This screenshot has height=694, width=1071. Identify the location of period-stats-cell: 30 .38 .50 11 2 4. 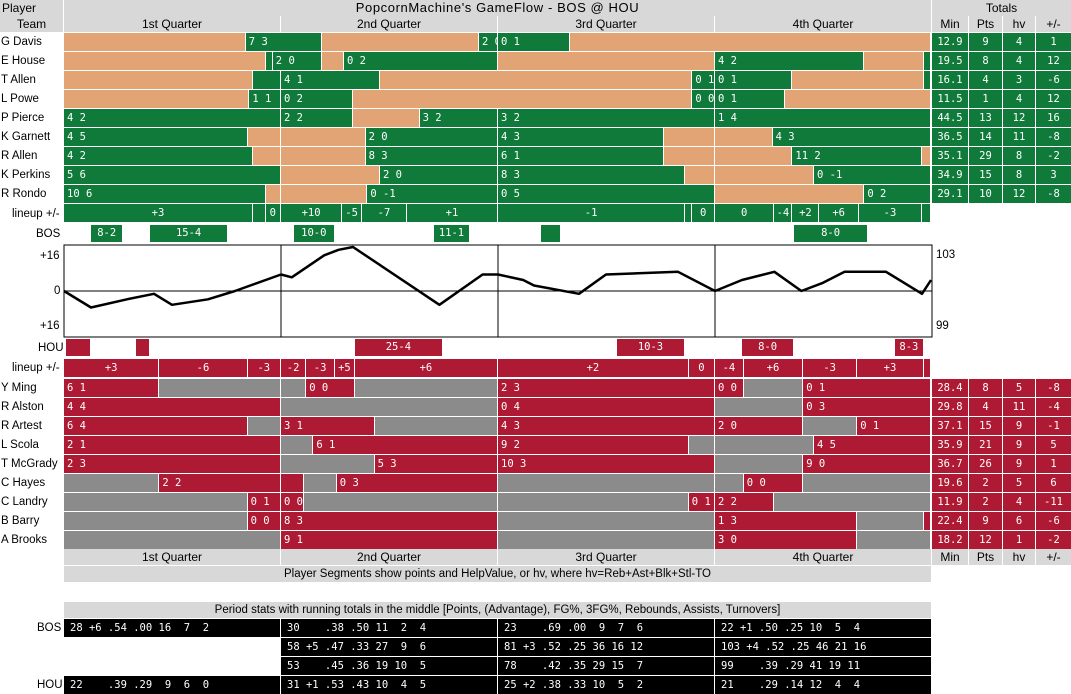
(389, 628).